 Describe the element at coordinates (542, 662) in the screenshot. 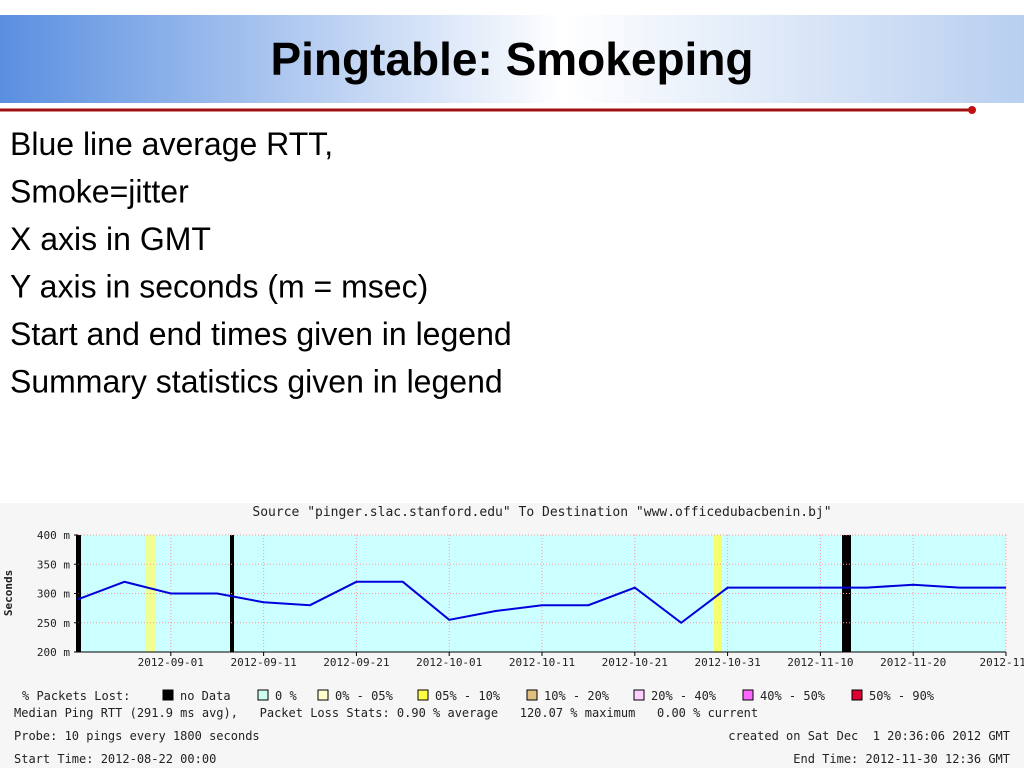

I see `x-tick-label: 2012-10-11` at that location.